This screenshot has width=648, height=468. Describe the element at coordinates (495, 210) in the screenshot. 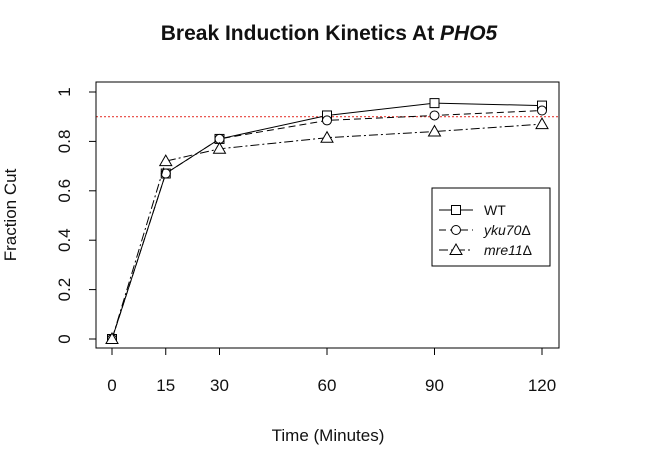

I see `legend-label: WT` at that location.